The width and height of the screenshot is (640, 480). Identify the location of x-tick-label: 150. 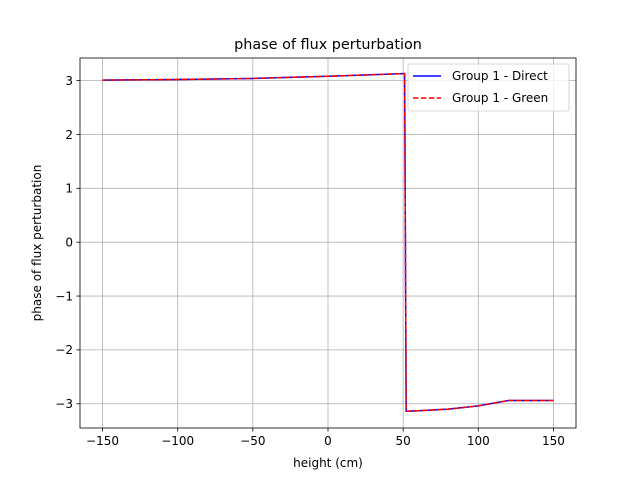
(553, 441).